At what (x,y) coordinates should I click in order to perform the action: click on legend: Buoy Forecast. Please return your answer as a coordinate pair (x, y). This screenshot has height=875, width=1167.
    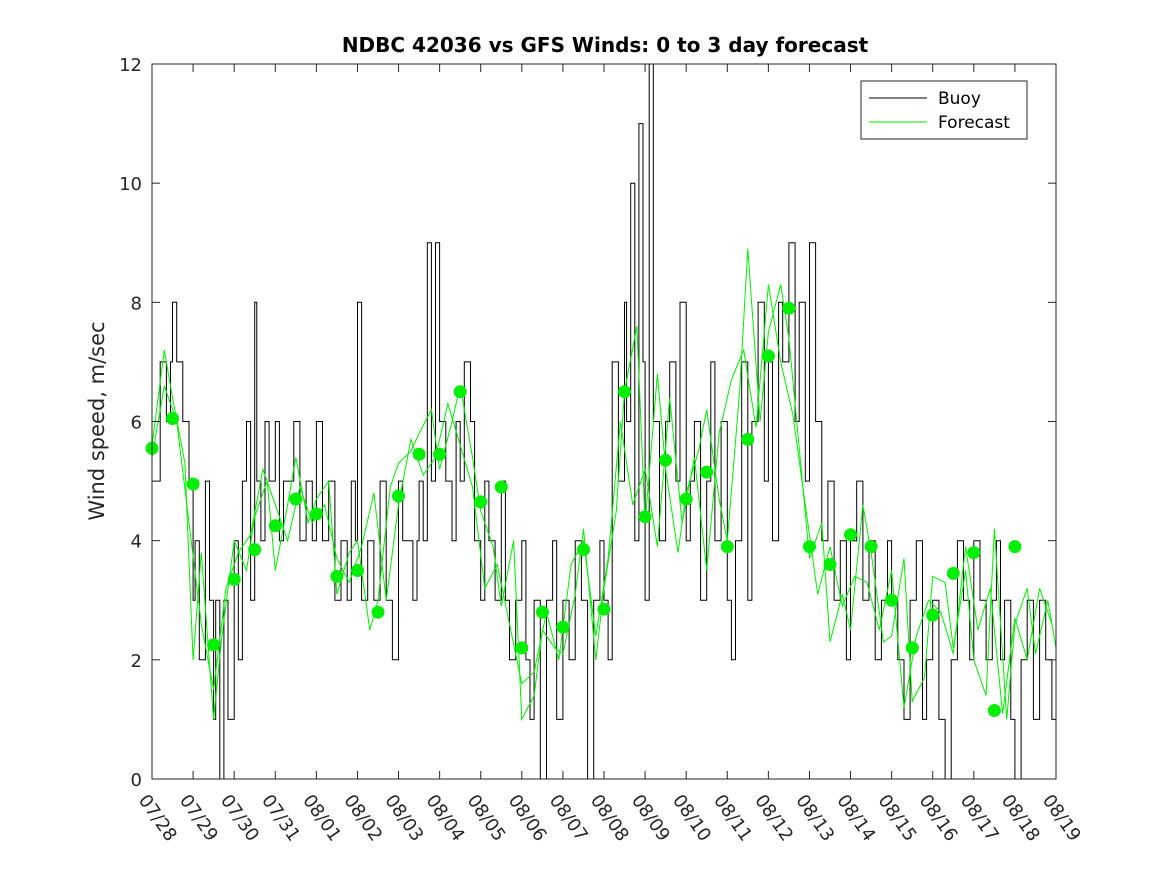
    Looking at the image, I should click on (944, 110).